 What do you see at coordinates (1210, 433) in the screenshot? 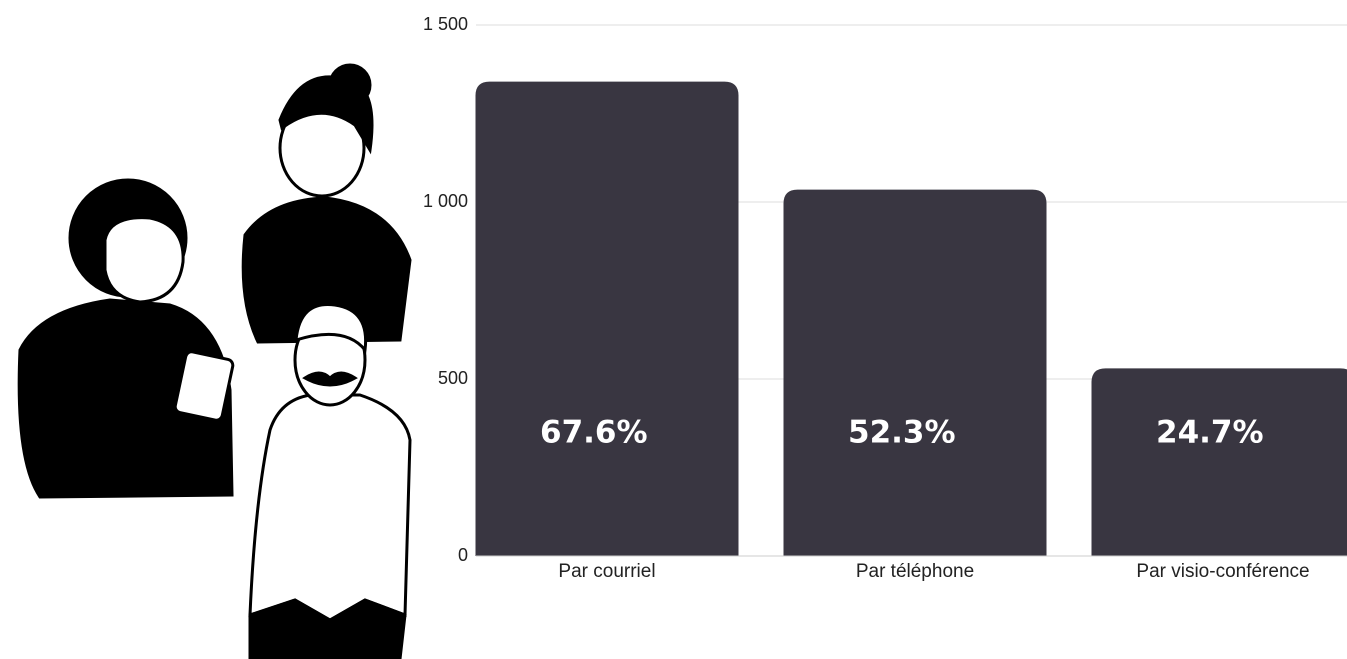
I see `bar-label: 24.7%` at bounding box center [1210, 433].